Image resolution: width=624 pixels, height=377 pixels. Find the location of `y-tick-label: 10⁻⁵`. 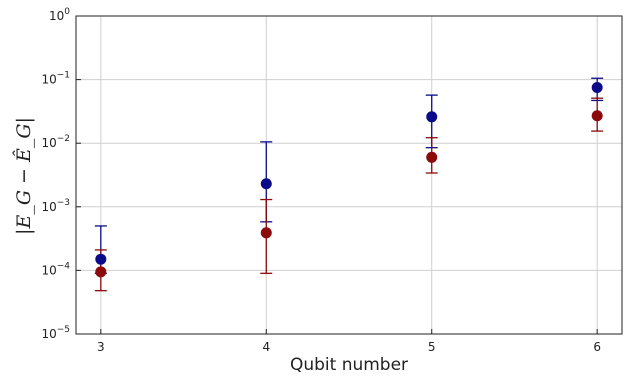

y-tick-label: 10⁻⁵ is located at coordinates (55, 333).